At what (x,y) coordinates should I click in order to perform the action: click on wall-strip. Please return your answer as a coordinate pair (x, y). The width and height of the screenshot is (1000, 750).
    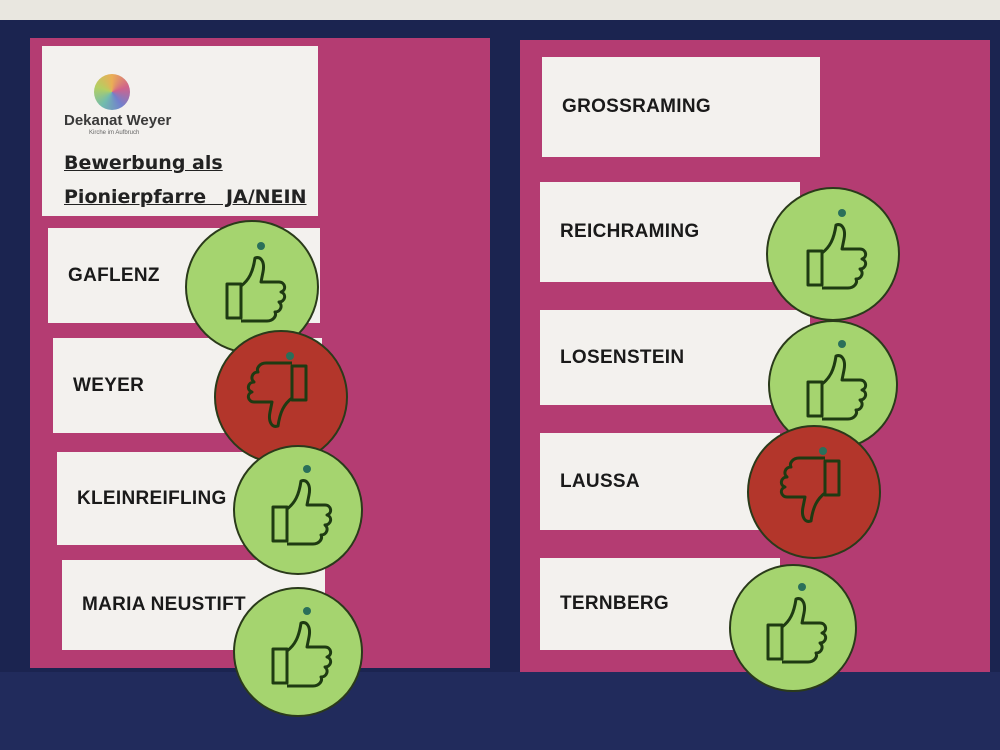
    Looking at the image, I should click on (500, 10).